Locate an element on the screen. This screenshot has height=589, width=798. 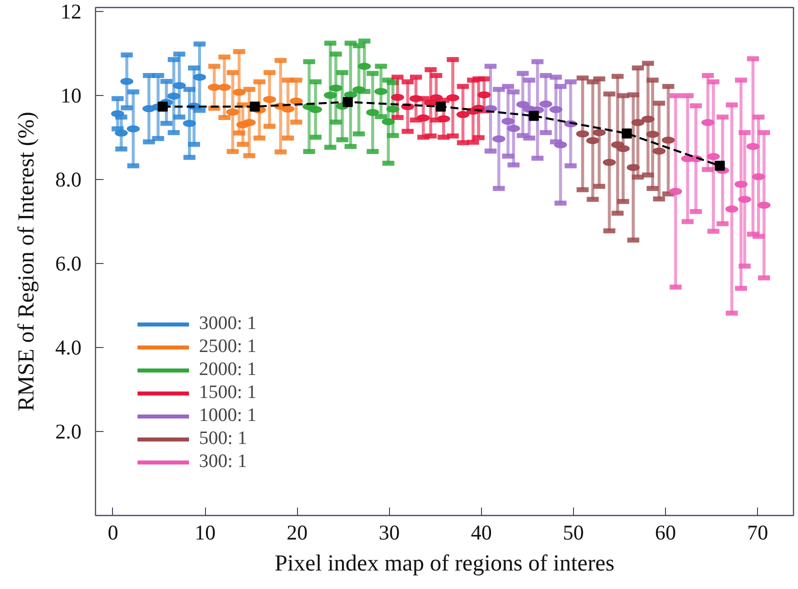
y-tick-label: 2.0 is located at coordinates (68, 432).